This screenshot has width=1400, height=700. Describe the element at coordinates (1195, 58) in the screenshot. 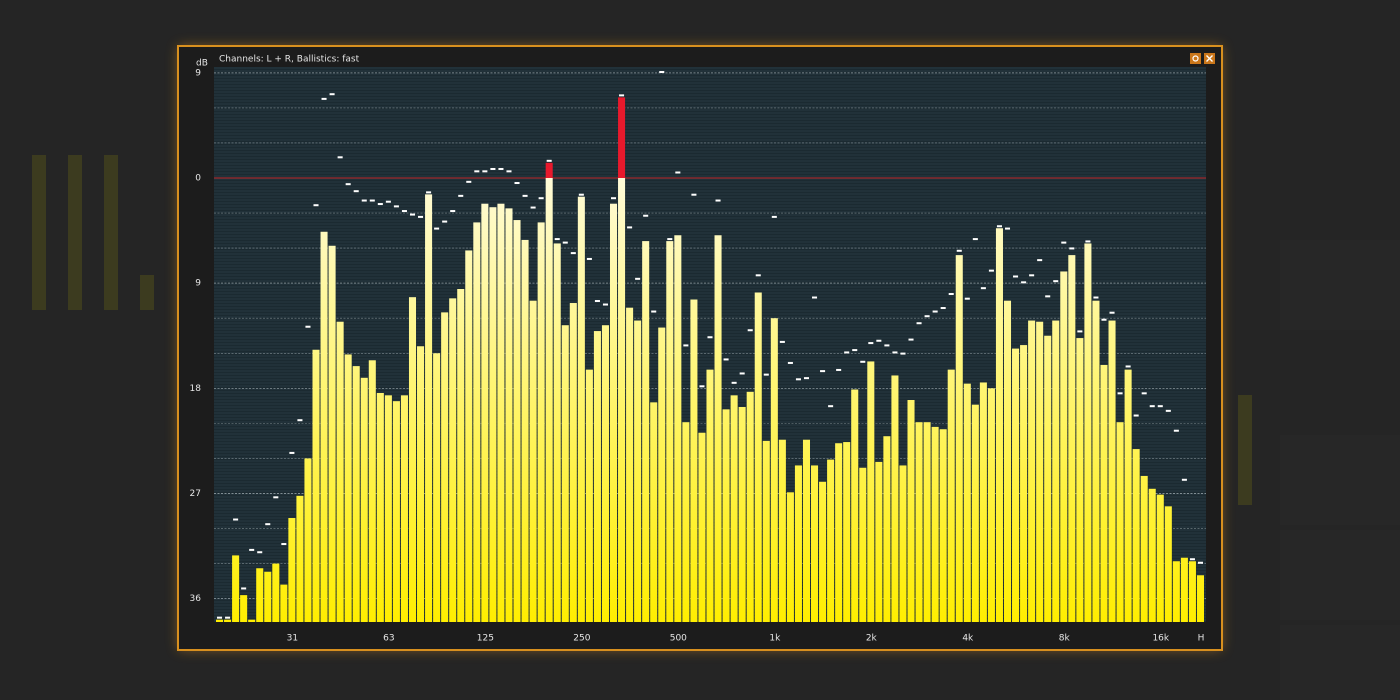

I see `settings-button` at that location.